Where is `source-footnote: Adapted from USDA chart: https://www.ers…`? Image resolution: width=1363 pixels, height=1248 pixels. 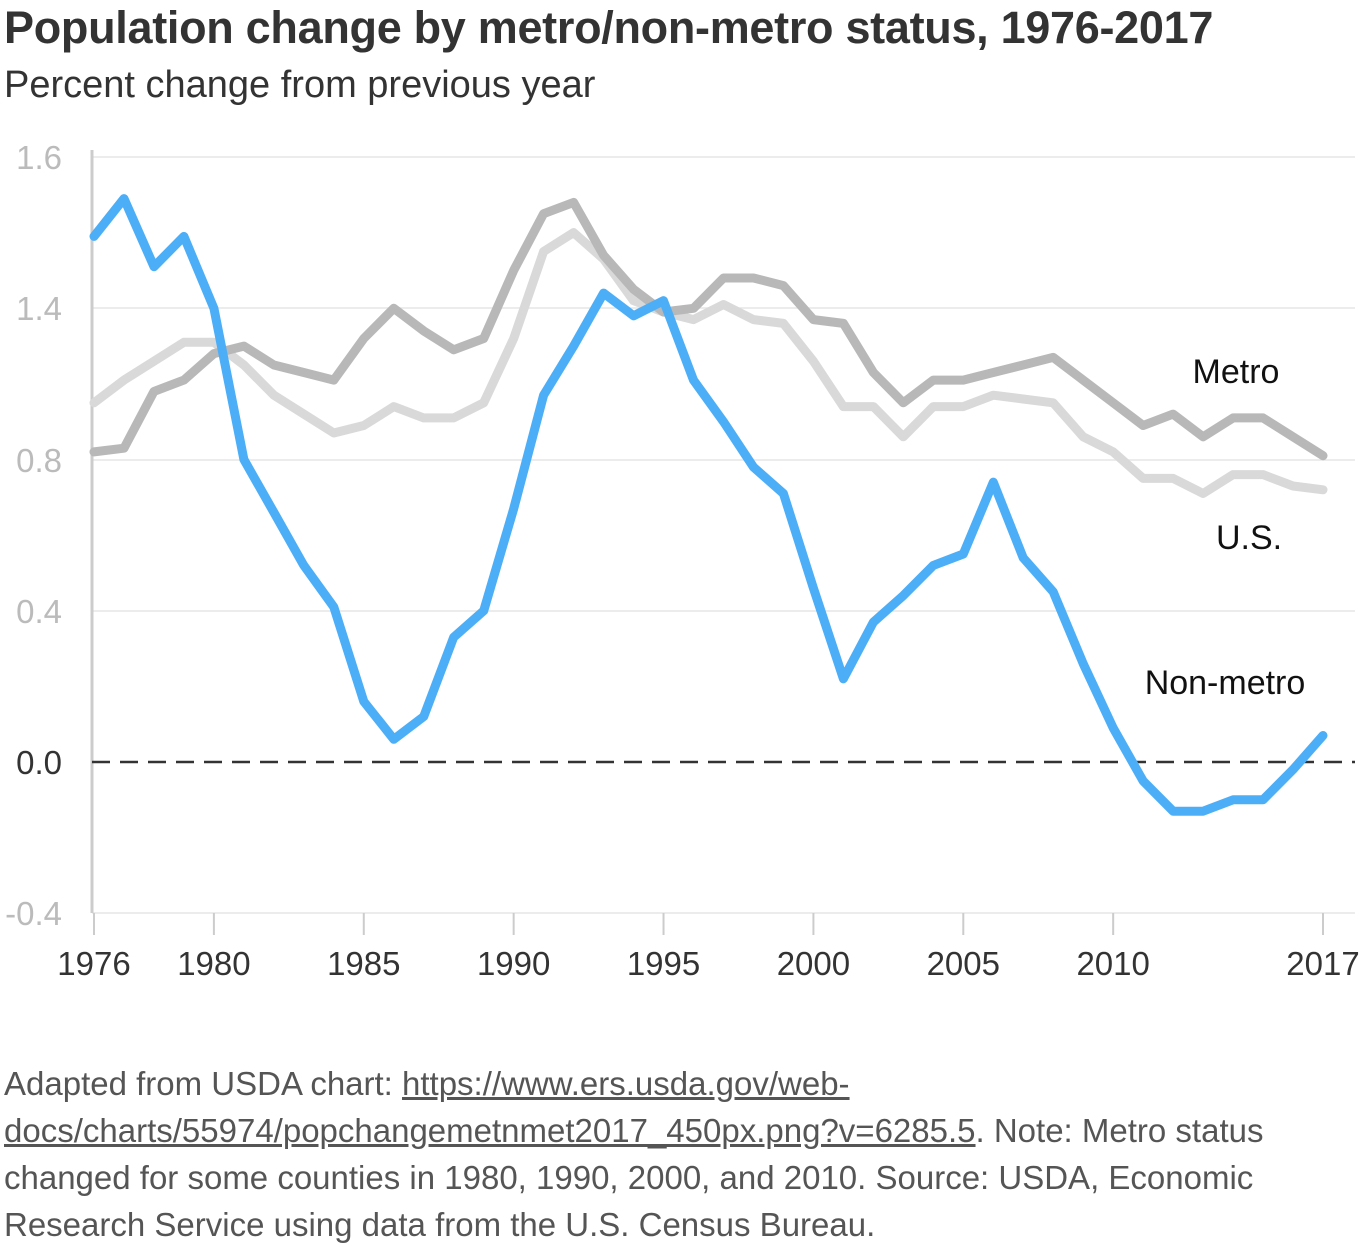
source-footnote: Adapted from USDA chart: https://www.ers… is located at coordinates (679, 1154).